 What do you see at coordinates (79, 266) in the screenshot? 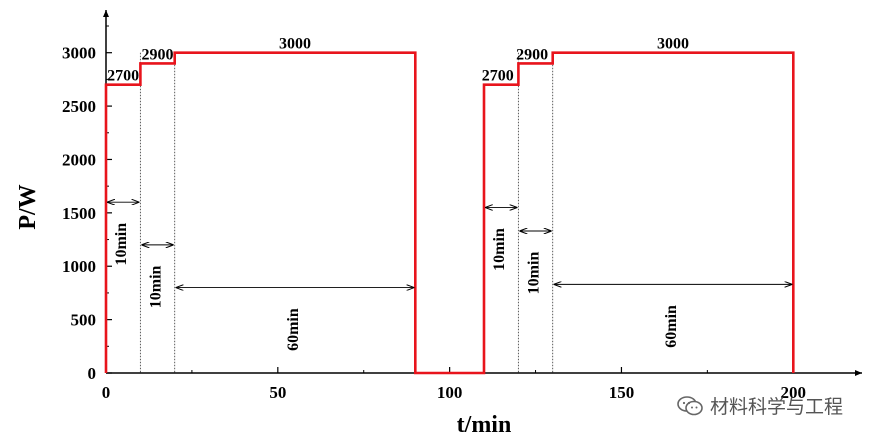
I see `y-tick-label: 1000` at bounding box center [79, 266].